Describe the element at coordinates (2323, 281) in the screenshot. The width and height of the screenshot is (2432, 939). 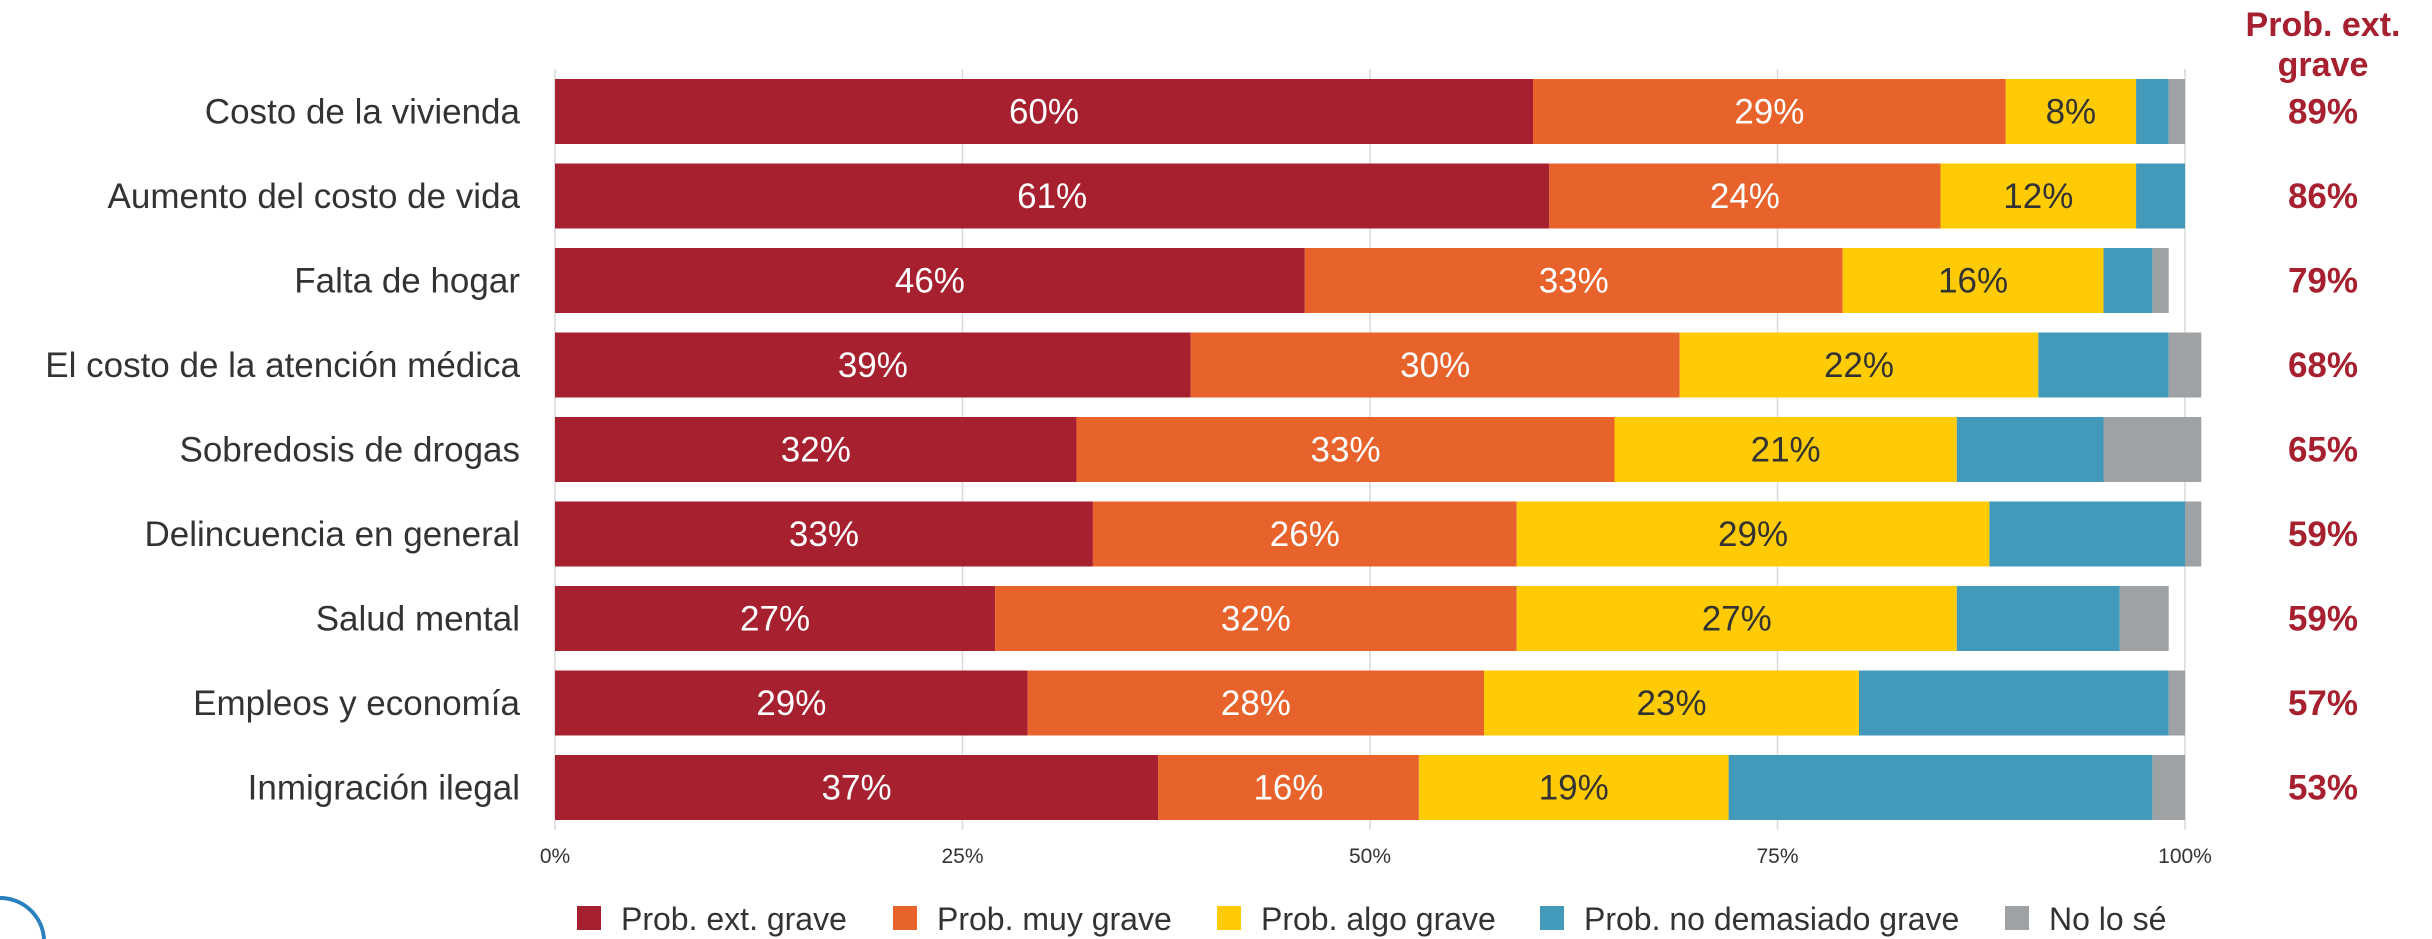
I see `total-value: 79%` at that location.